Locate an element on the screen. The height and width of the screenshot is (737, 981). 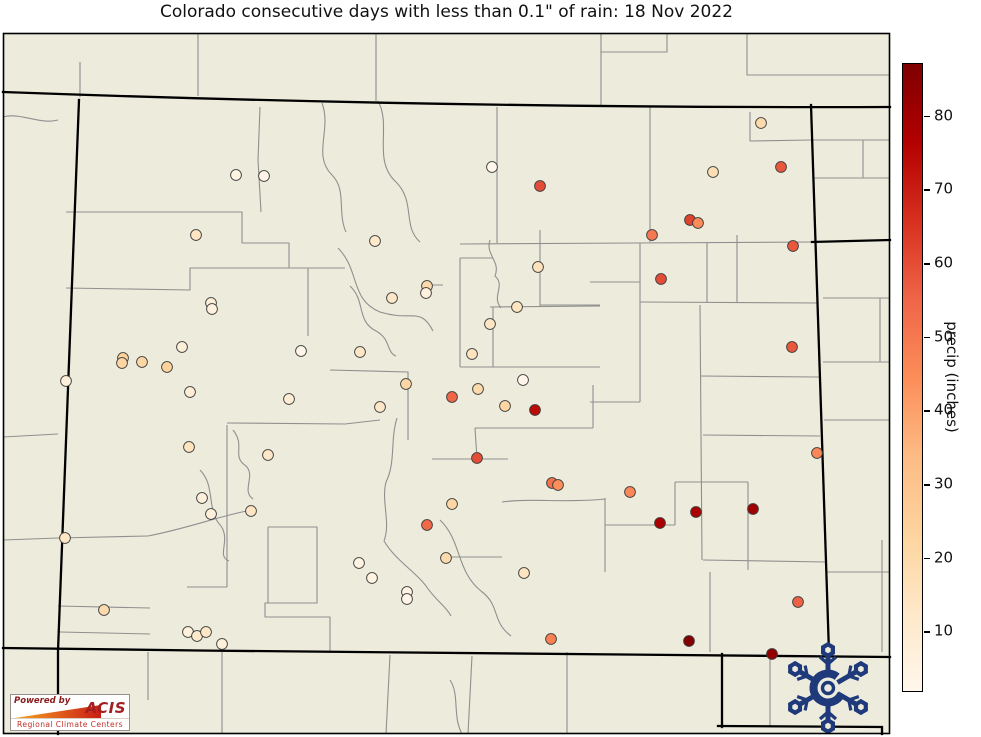
colorbar-tick-label: 70 is located at coordinates (944, 188).